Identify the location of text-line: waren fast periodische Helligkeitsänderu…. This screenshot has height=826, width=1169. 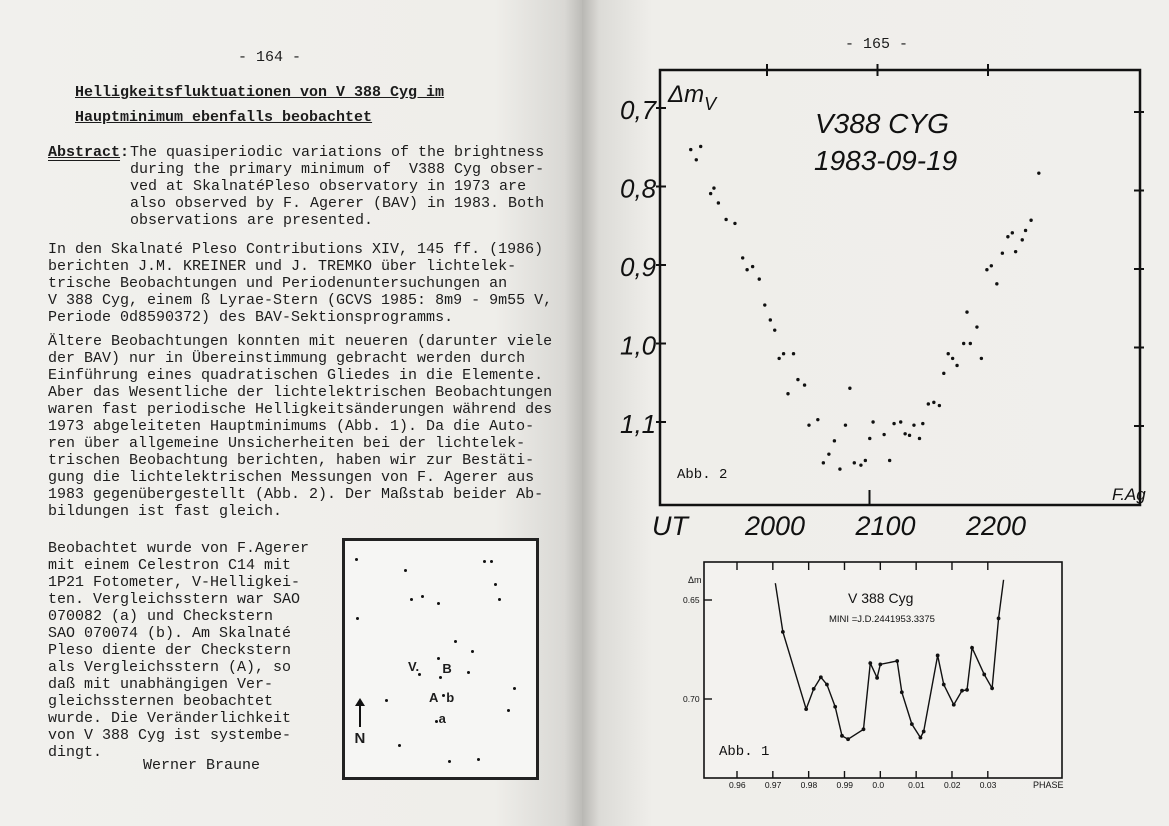
(300, 409).